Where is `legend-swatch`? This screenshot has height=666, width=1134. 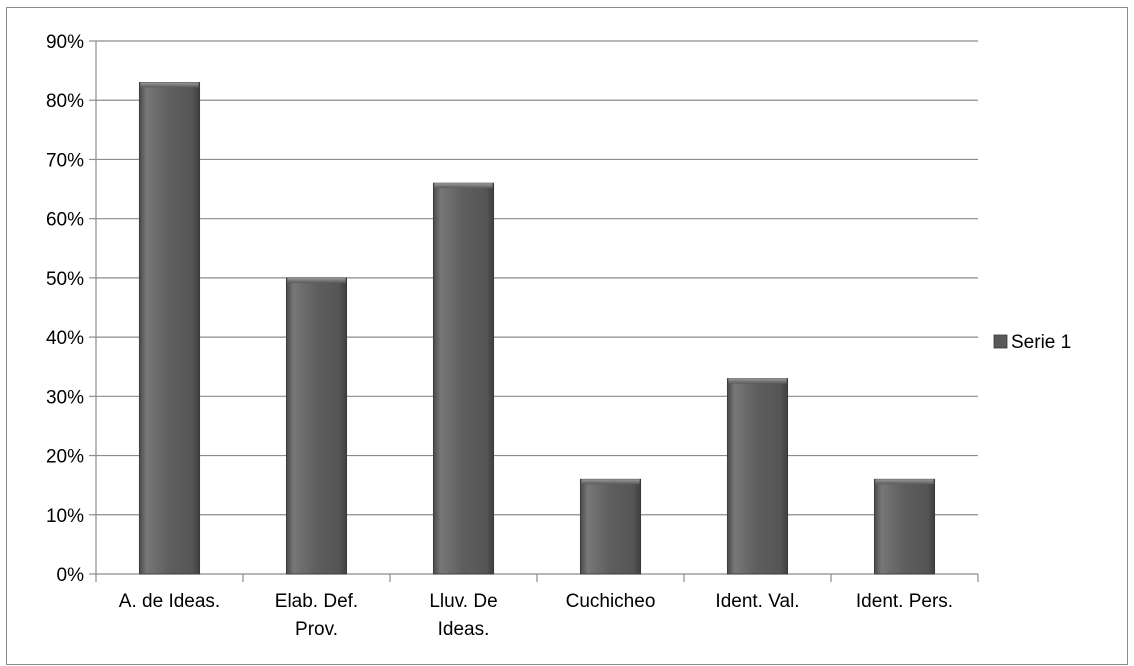 legend-swatch is located at coordinates (1000, 341).